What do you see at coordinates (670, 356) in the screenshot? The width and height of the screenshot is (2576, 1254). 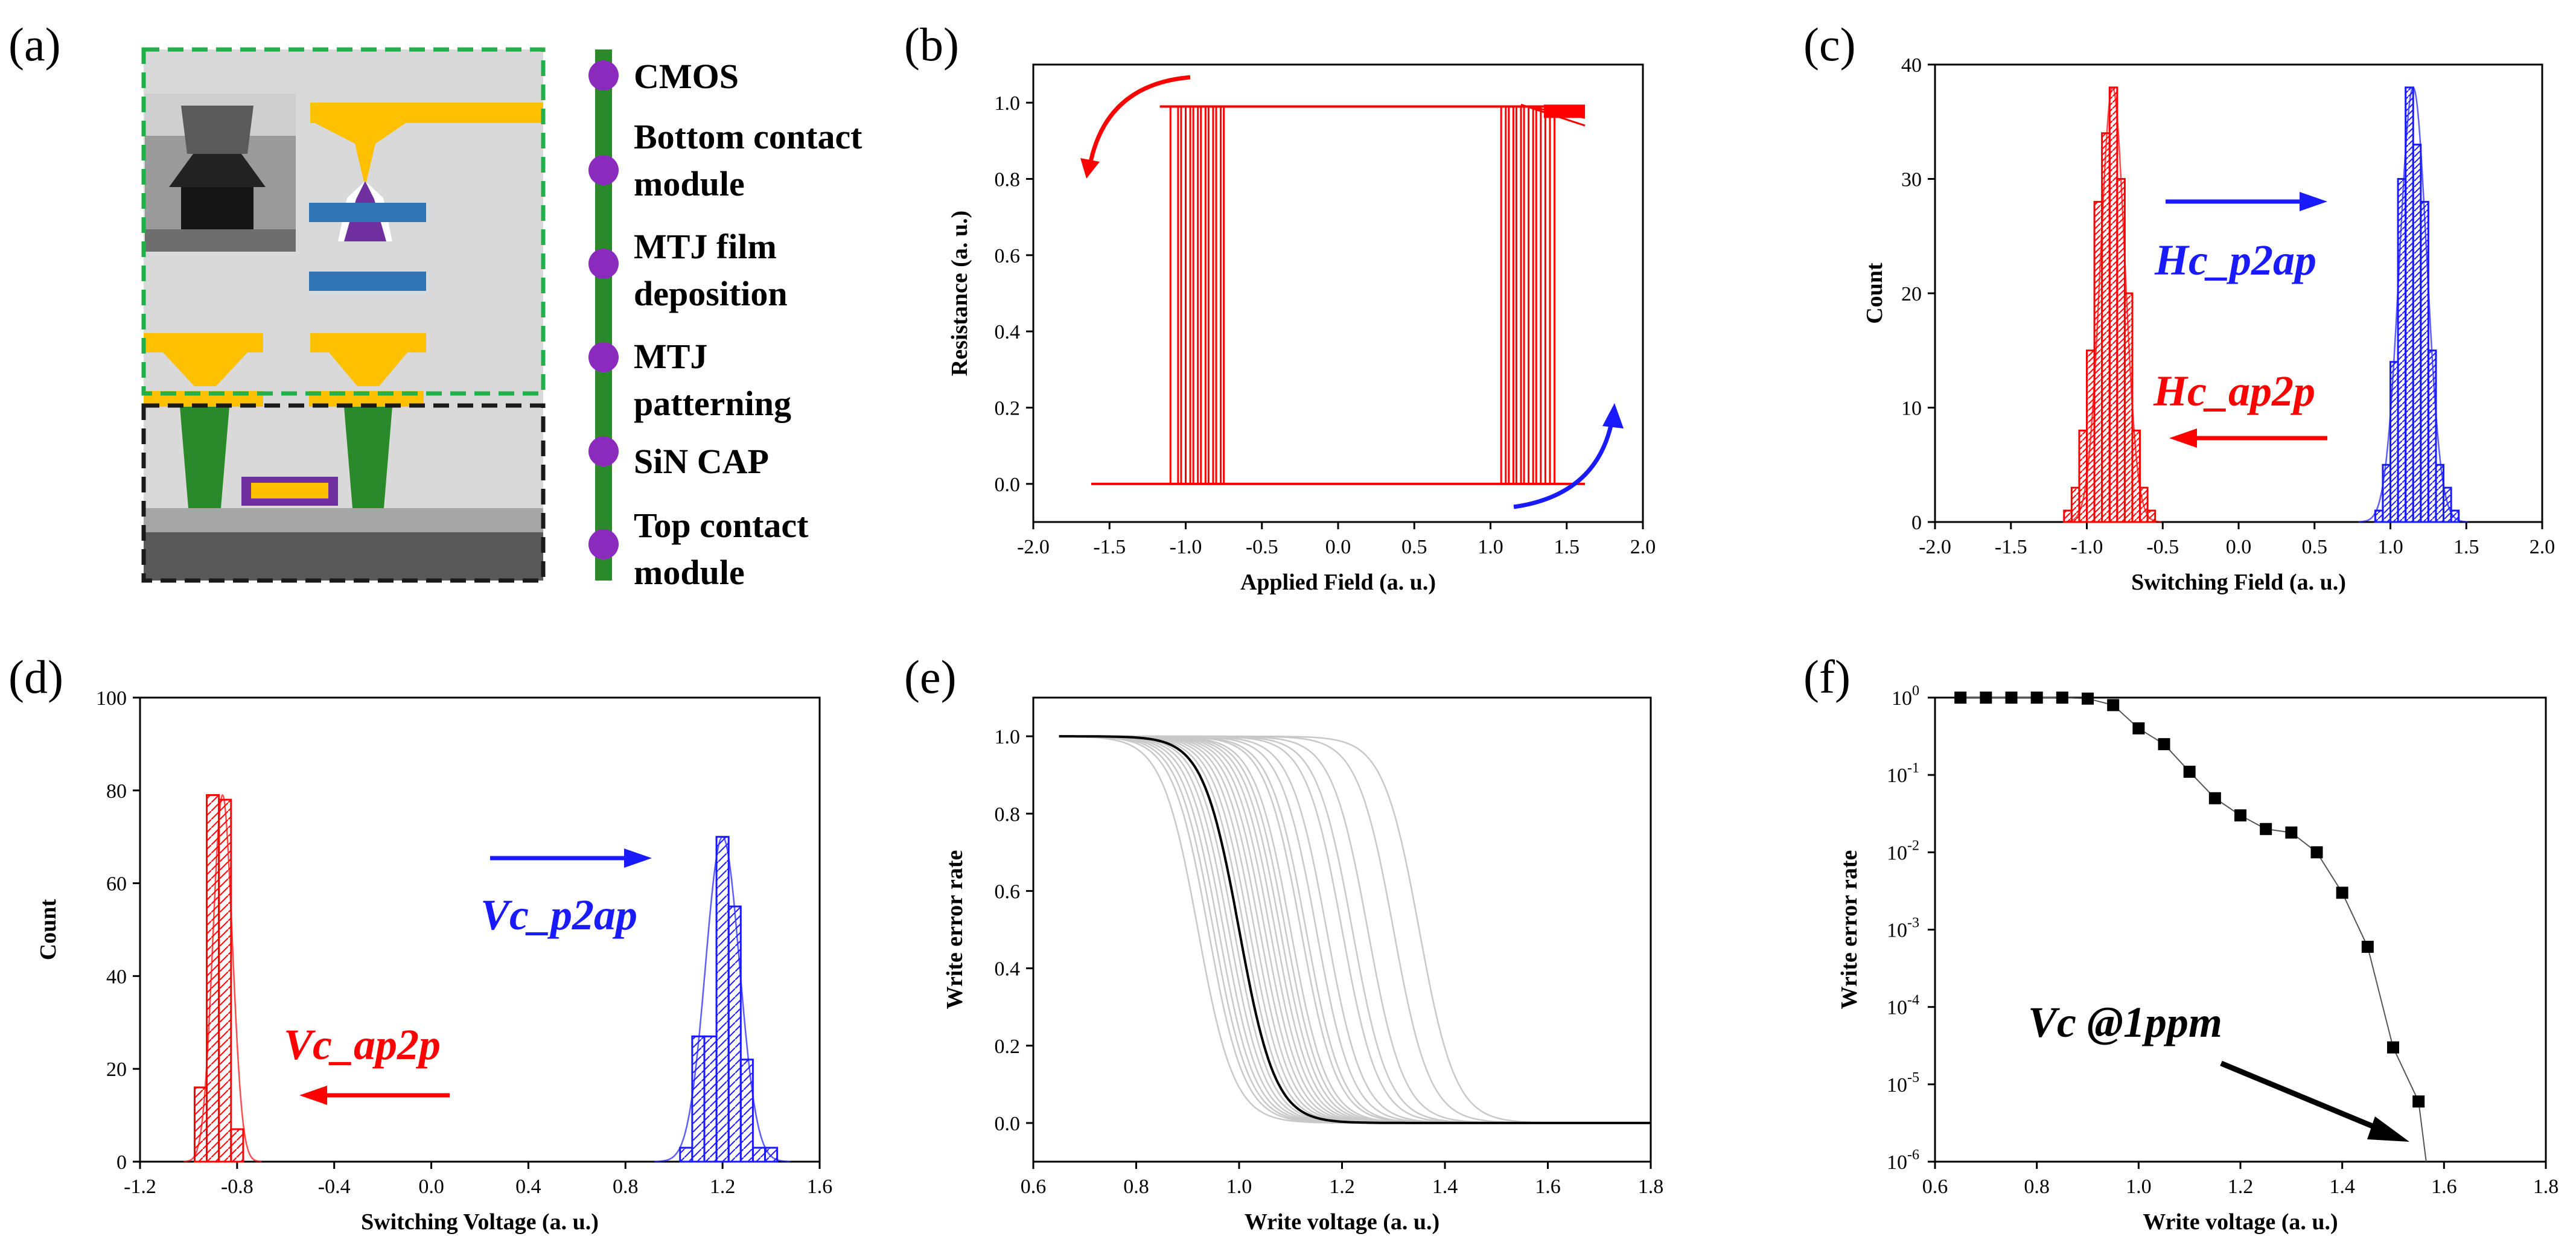 I see `flow-step-mtj-patterning: MTJ` at bounding box center [670, 356].